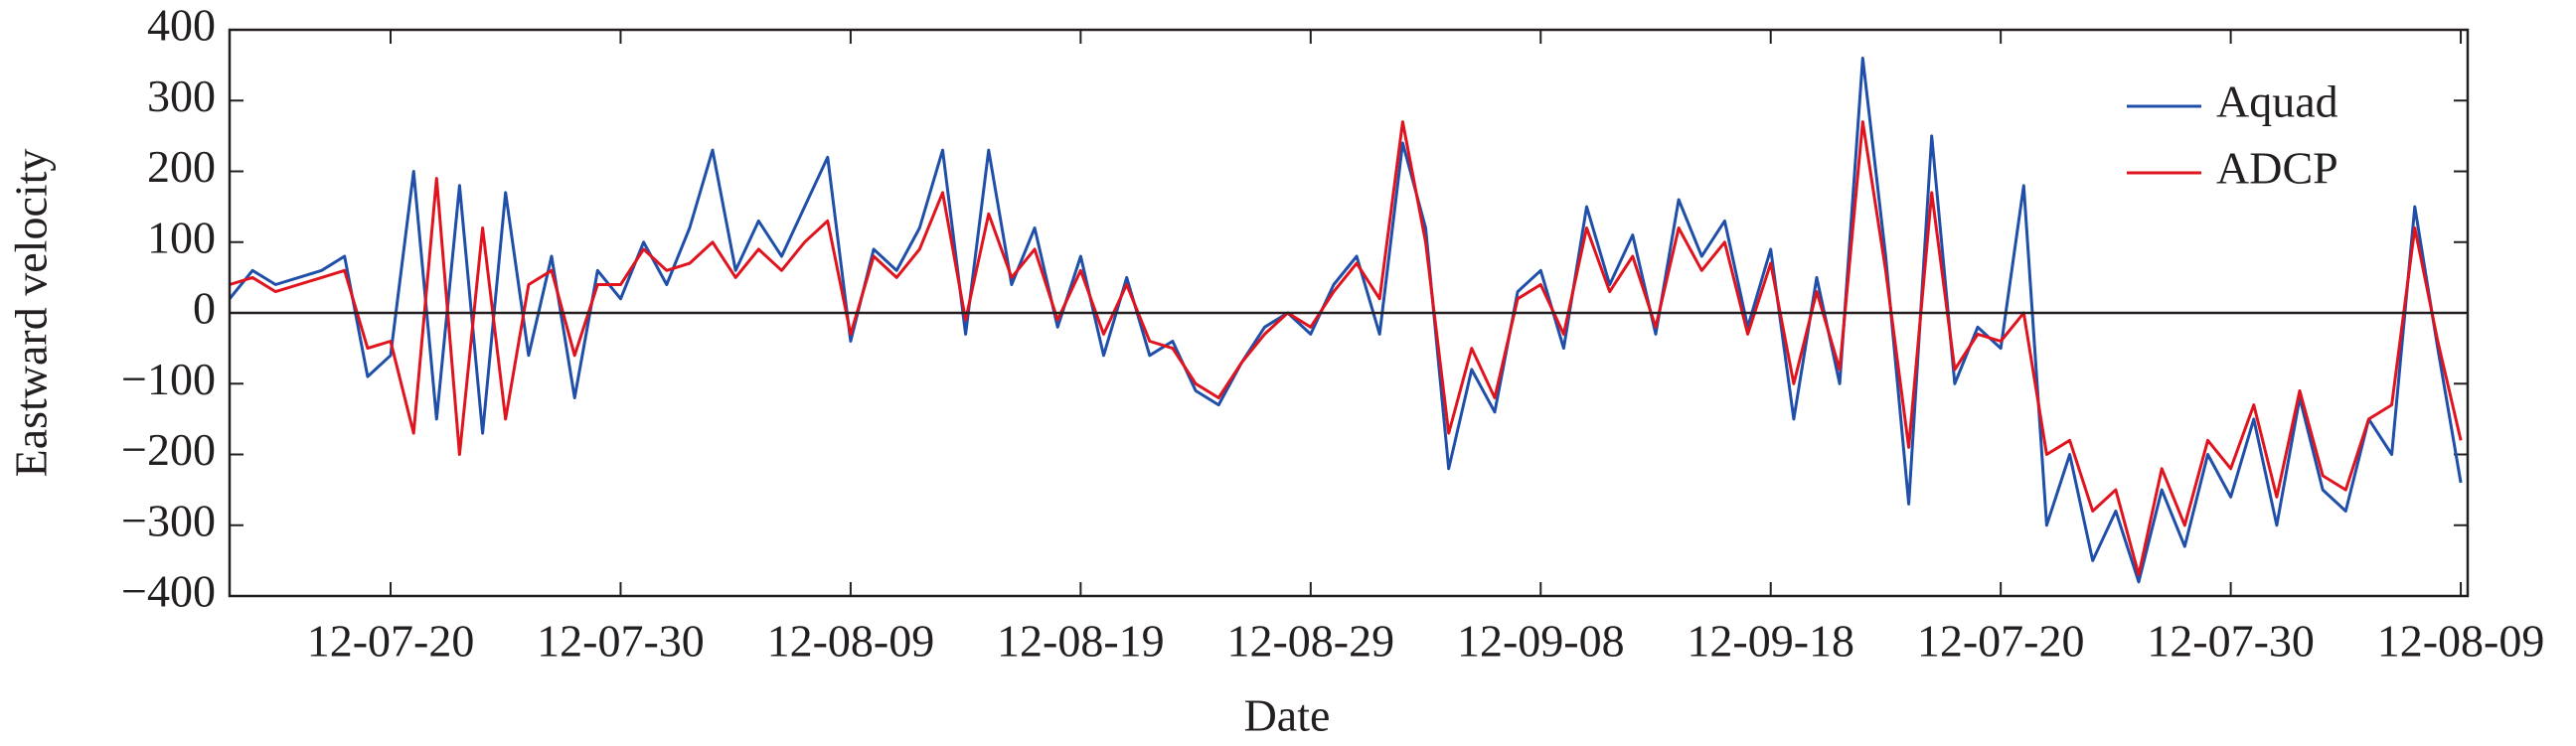 Image resolution: width=2576 pixels, height=746 pixels. Describe the element at coordinates (1081, 641) in the screenshot. I see `x-tick-label: 12-08-19` at that location.